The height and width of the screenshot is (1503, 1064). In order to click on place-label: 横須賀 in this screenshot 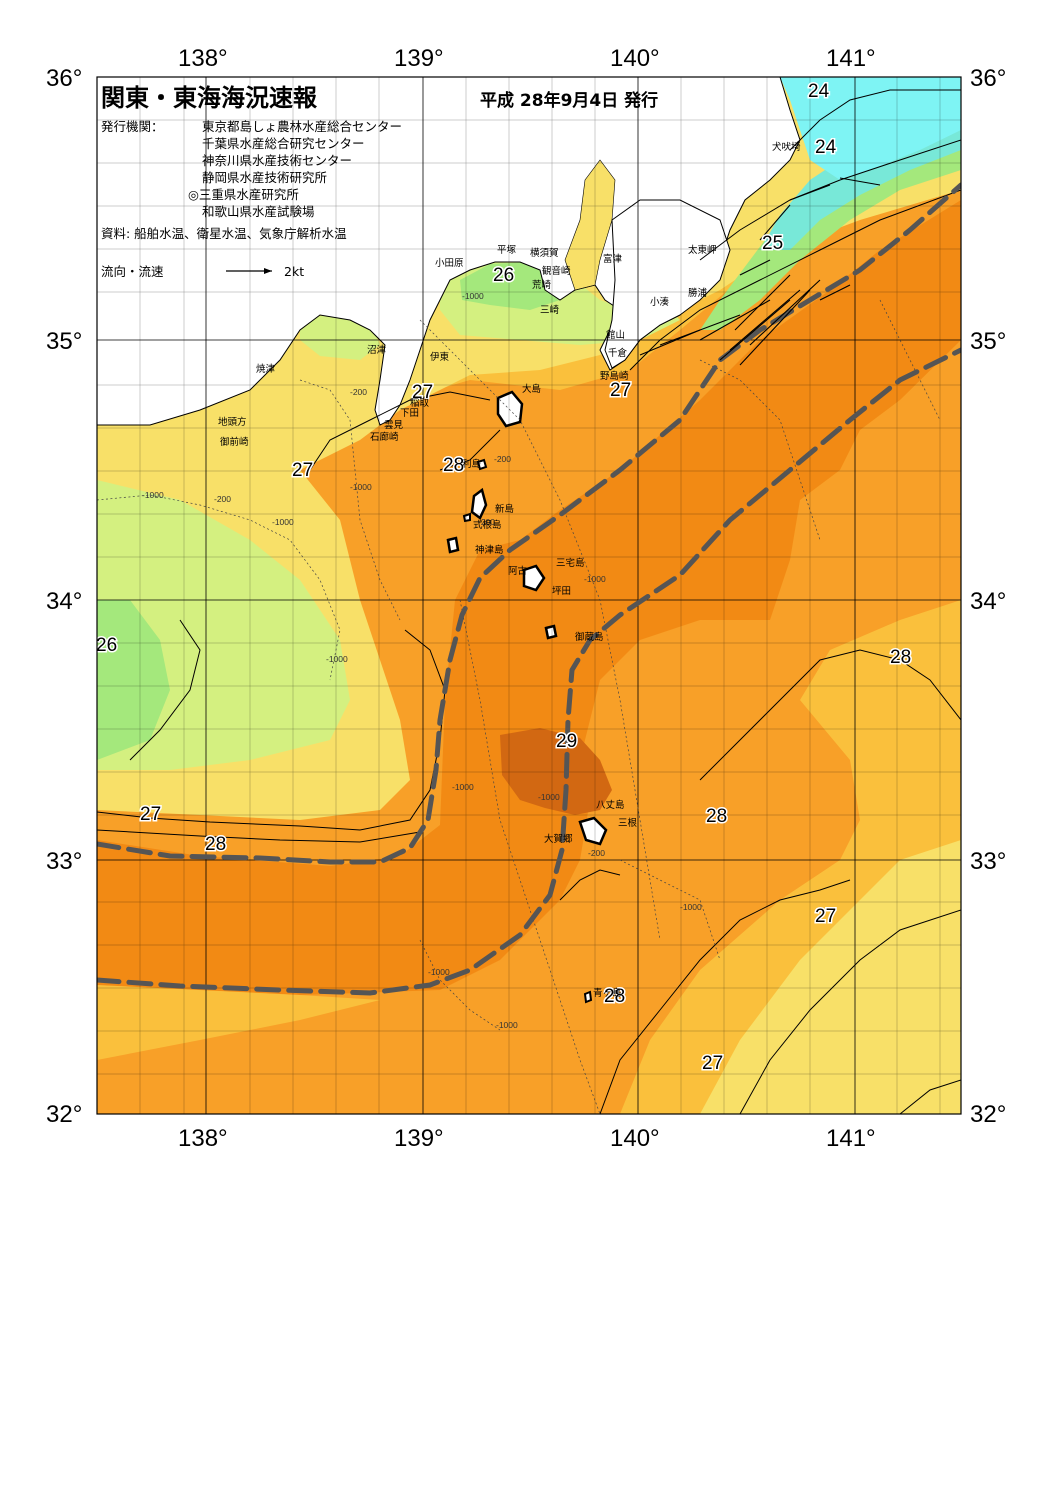, I will do `click(544, 253)`.